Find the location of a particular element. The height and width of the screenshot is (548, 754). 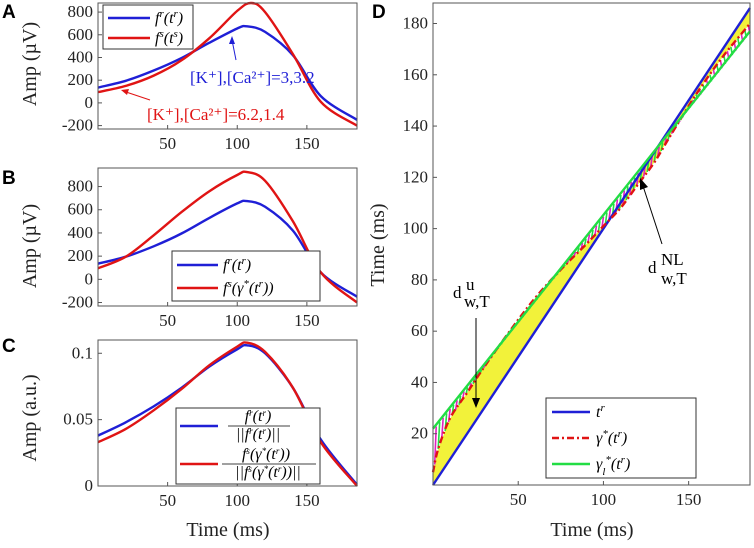

y-tick-label-a-5: 800 is located at coordinates (81, 11).